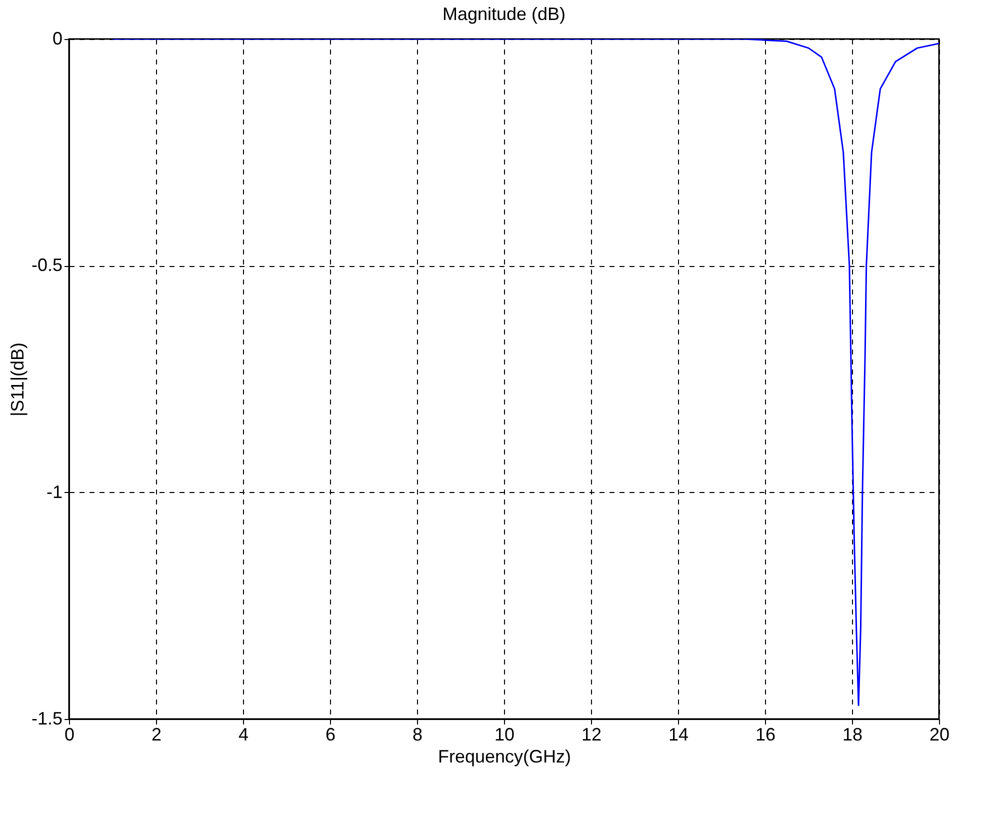 The image size is (1000, 816). Describe the element at coordinates (243, 734) in the screenshot. I see `x-tick-label: 4` at that location.